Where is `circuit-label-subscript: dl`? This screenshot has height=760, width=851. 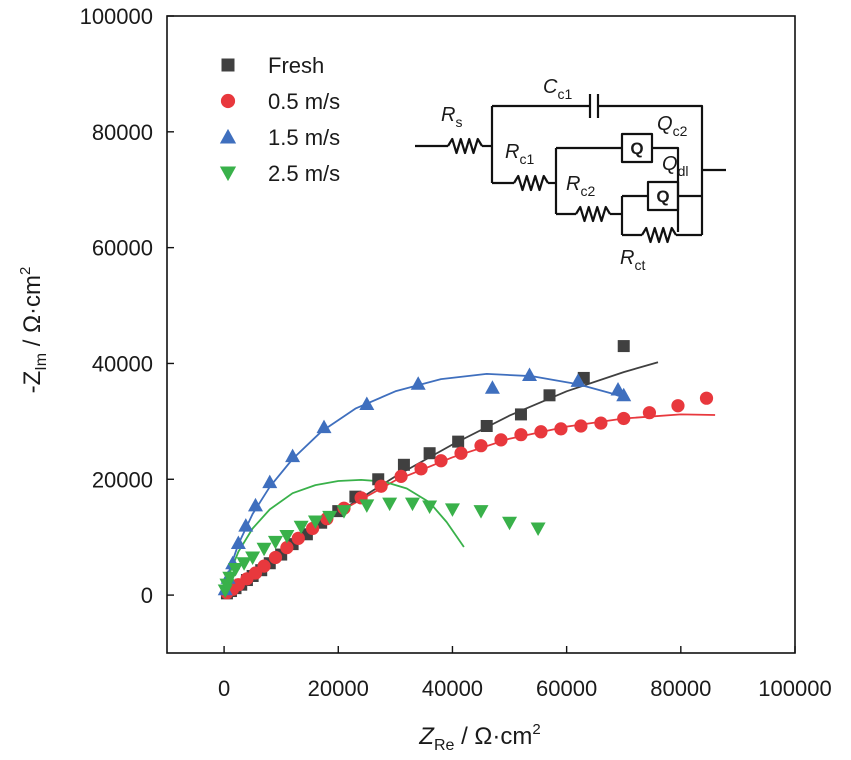 circuit-label-subscript: dl is located at coordinates (683, 171).